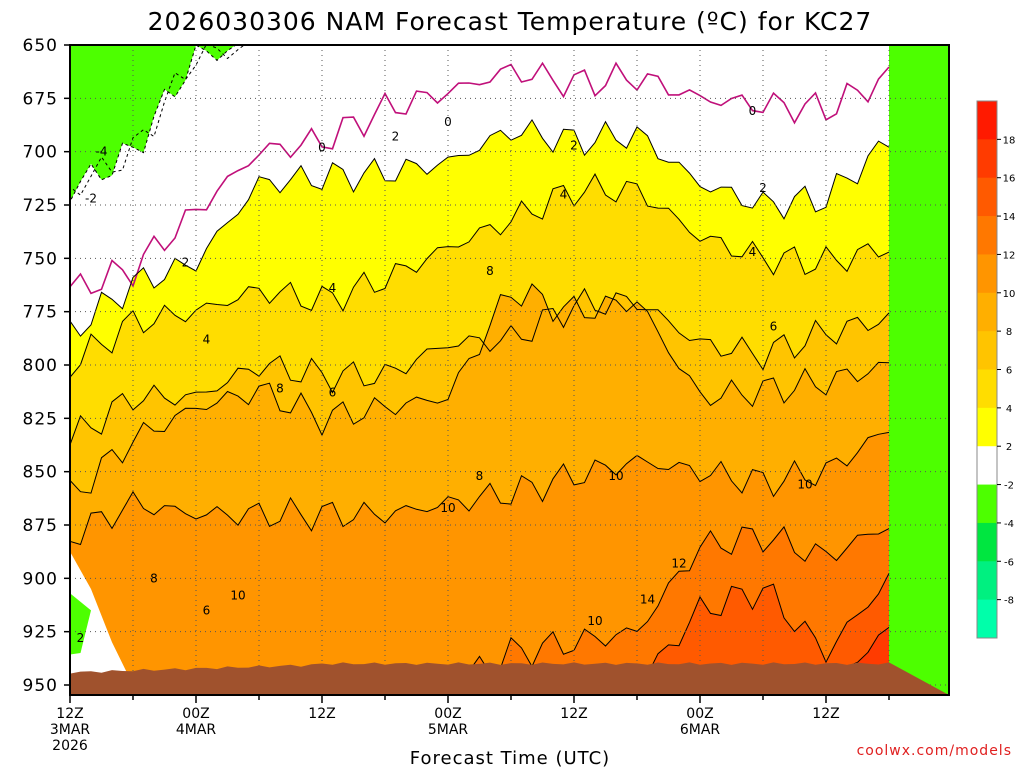  I want to click on y-tick-label: 700, so click(40, 153).